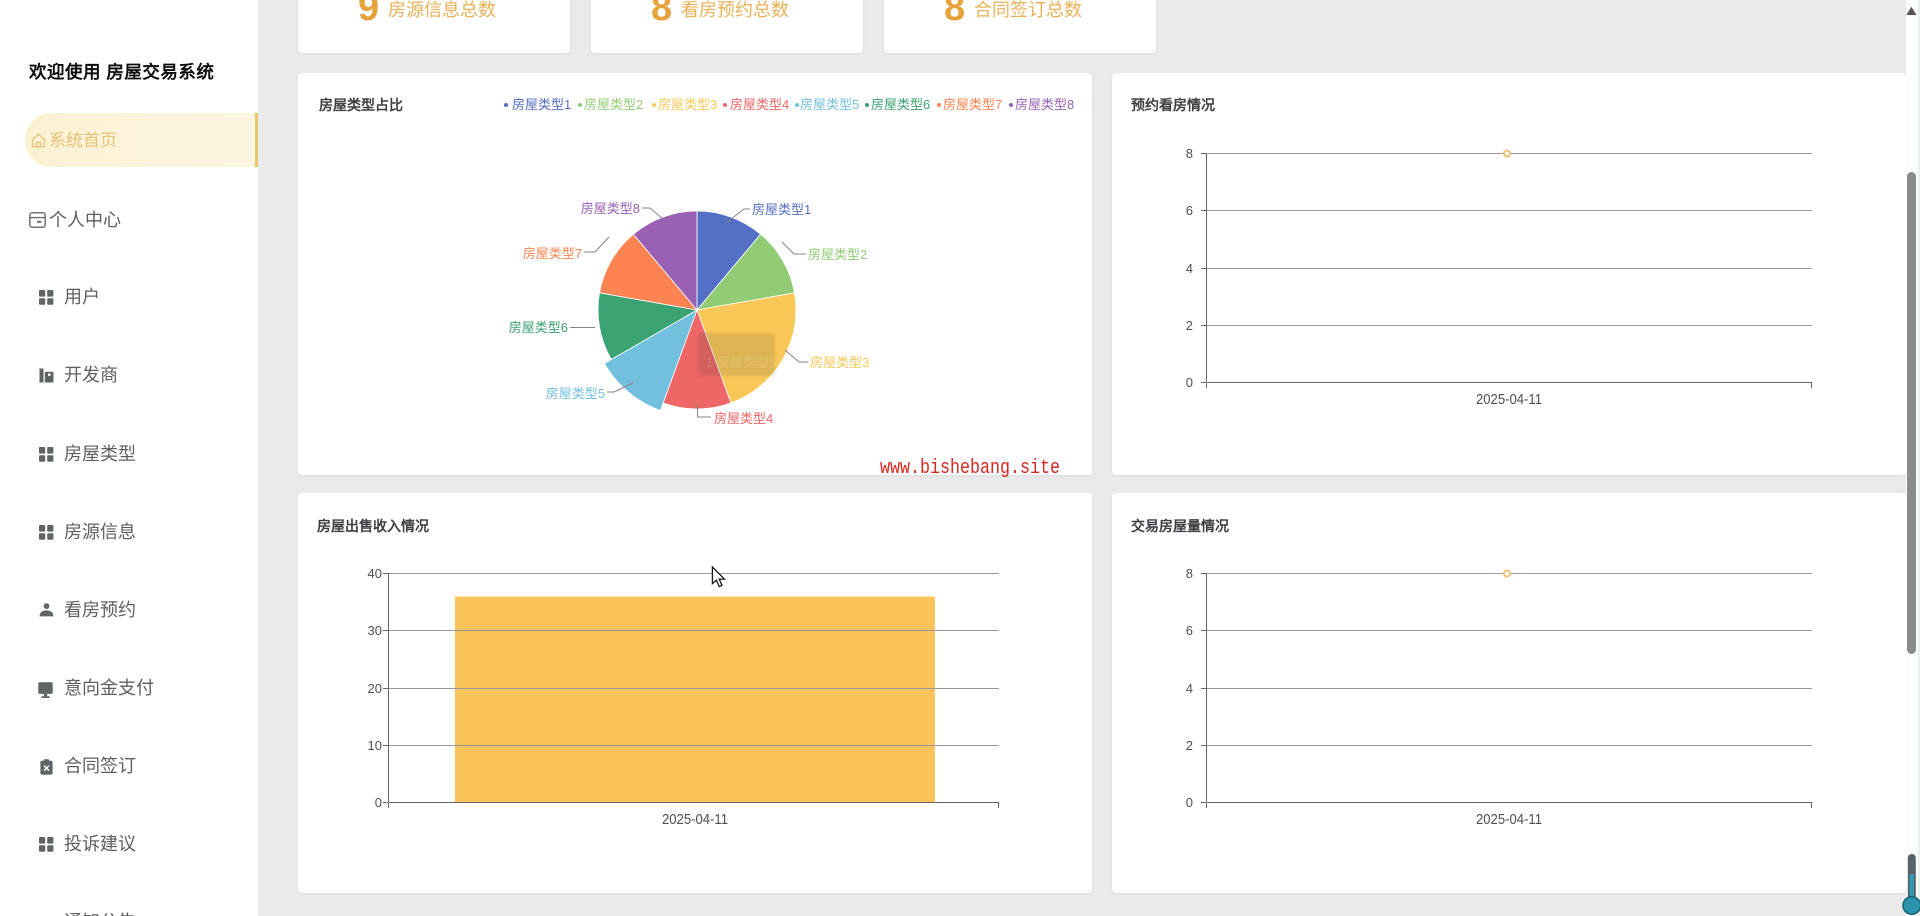  I want to click on svg-text: 房屋类型5, so click(575, 393).